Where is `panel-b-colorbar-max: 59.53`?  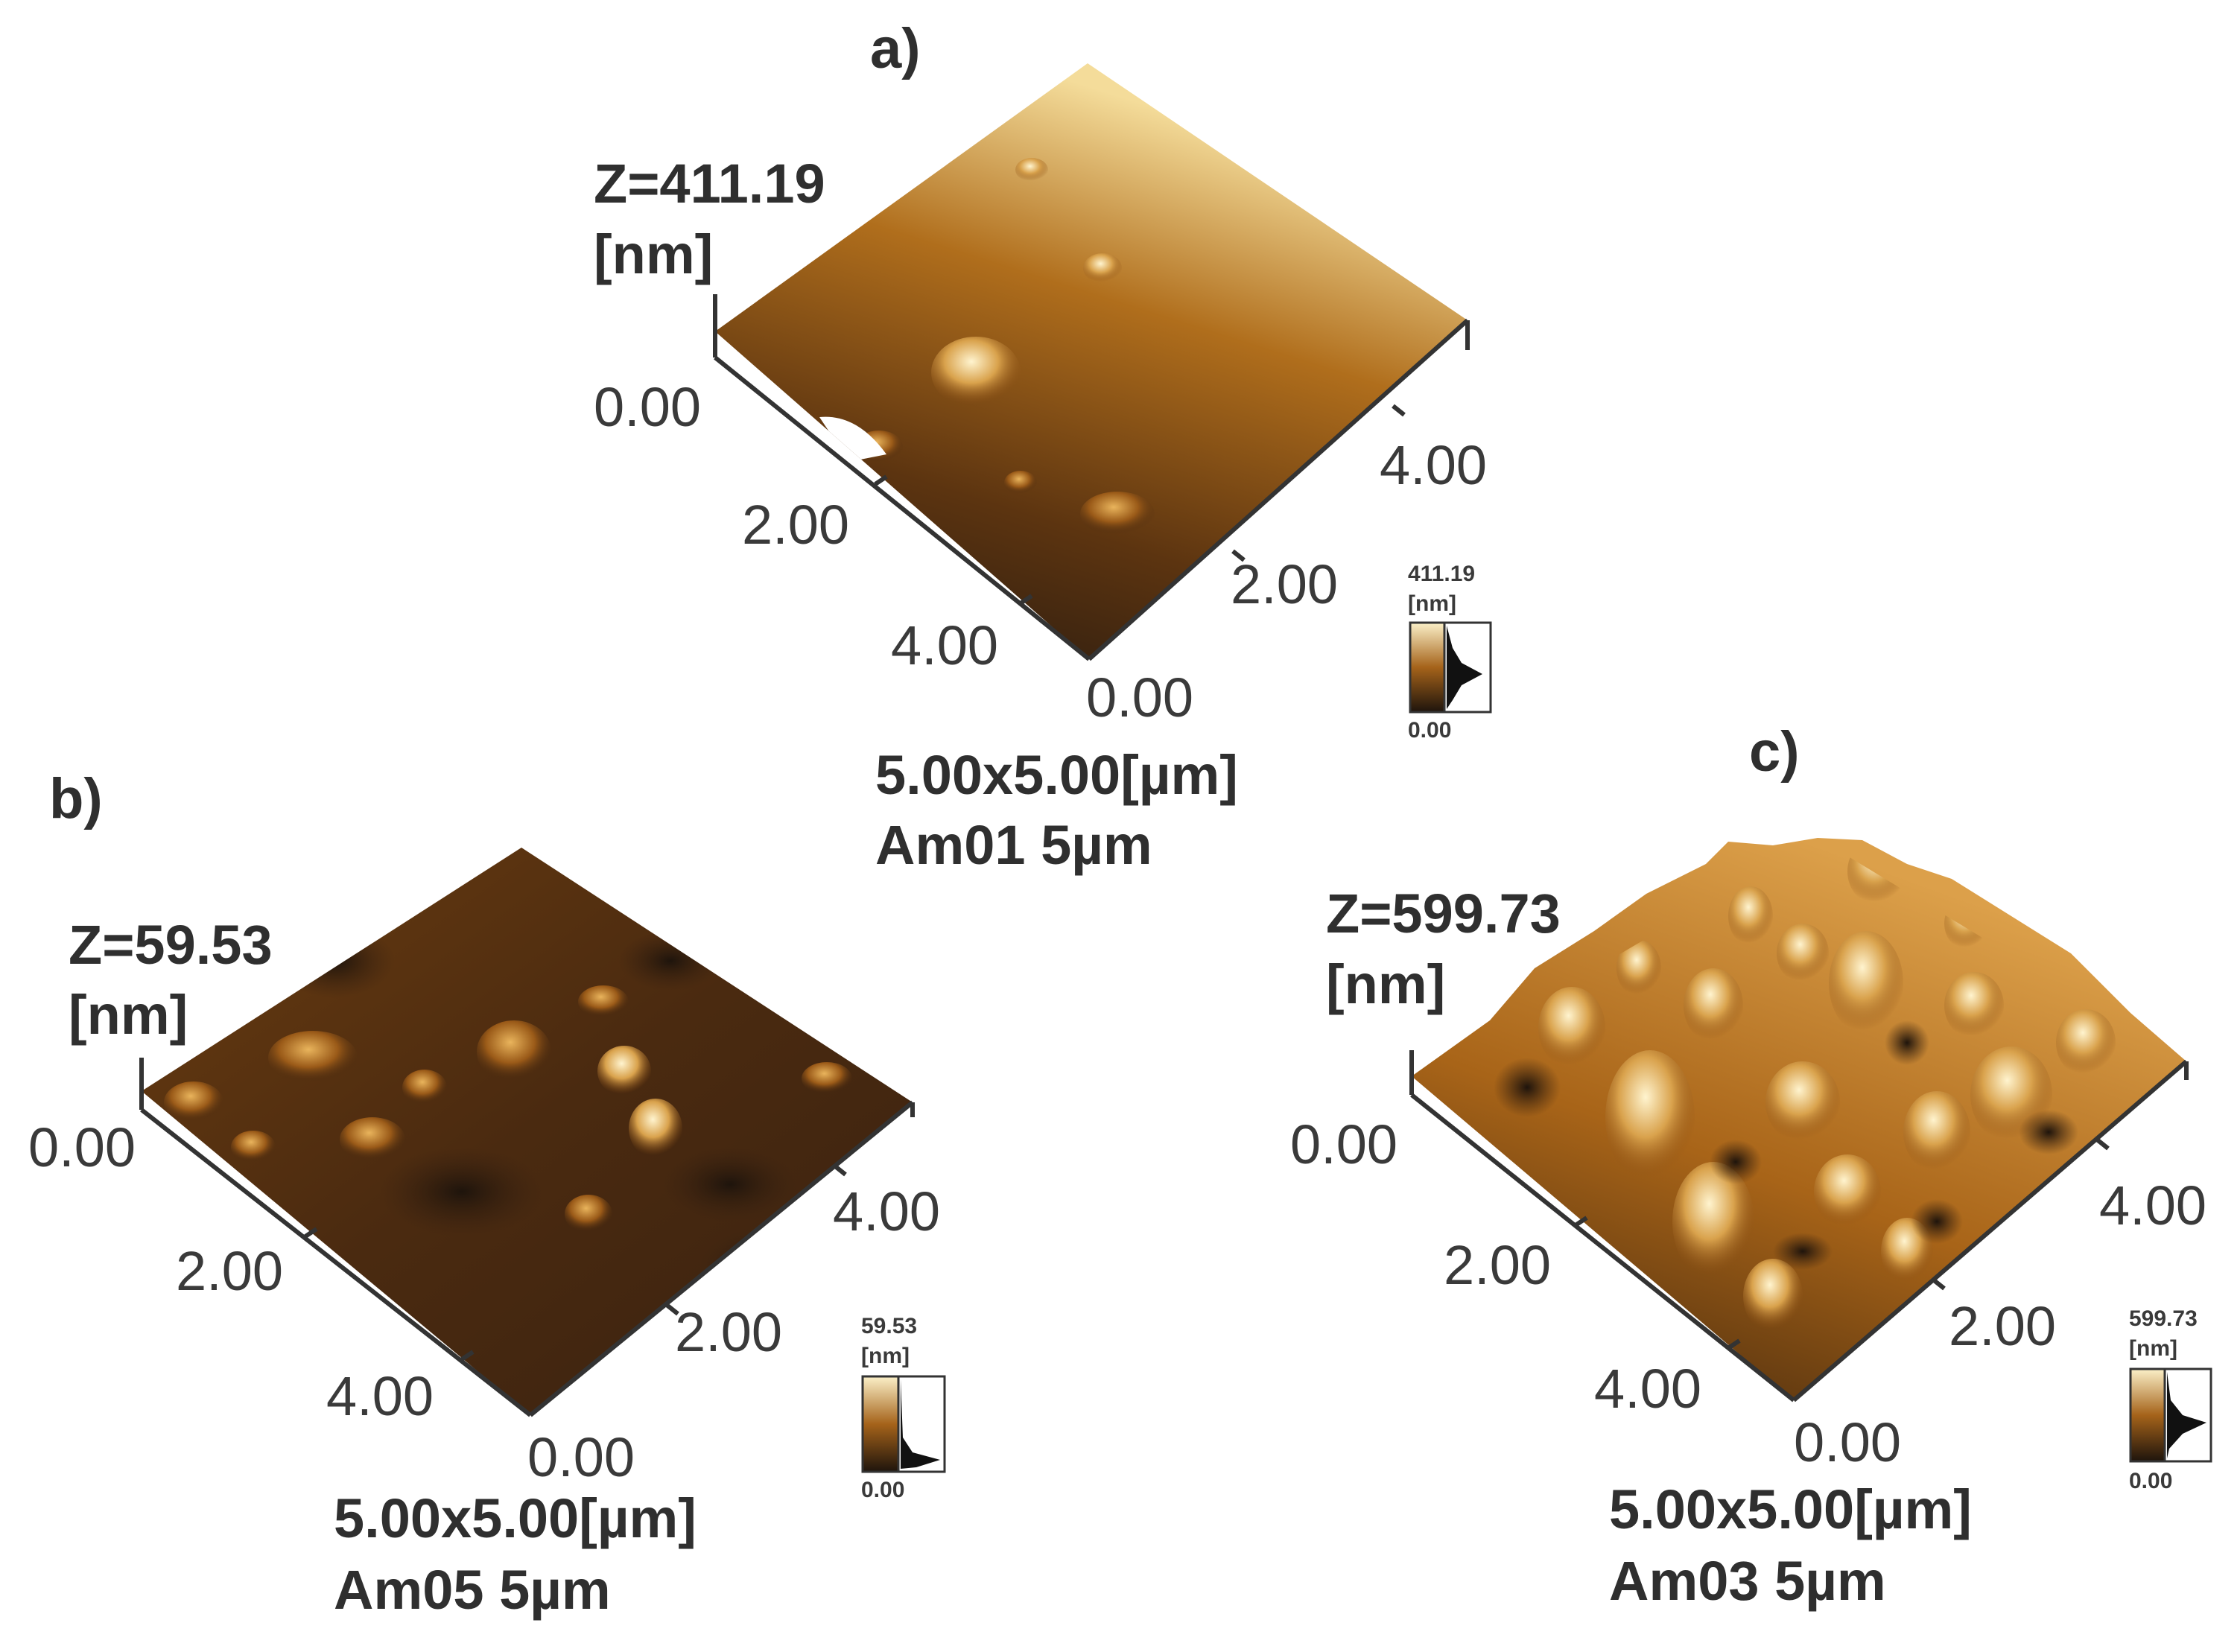 panel-b-colorbar-max: 59.53 is located at coordinates (889, 1326).